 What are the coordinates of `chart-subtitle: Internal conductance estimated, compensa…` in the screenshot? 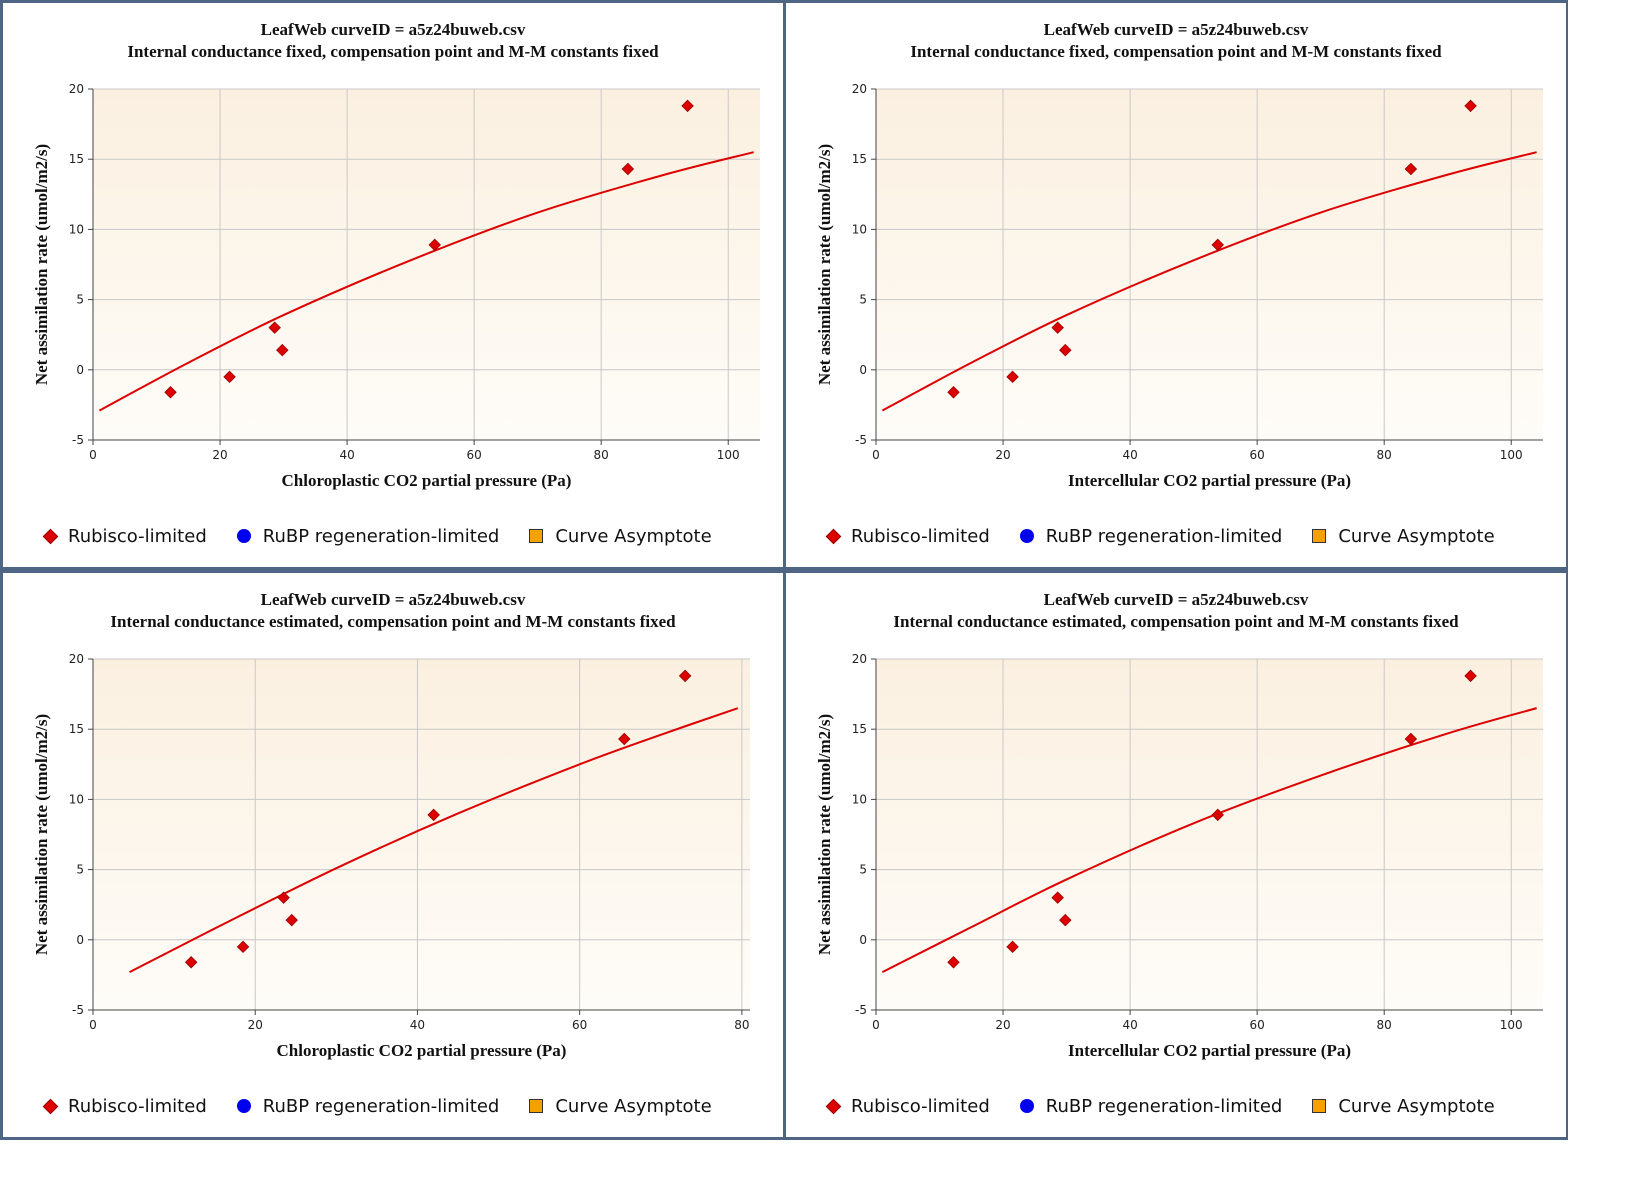 It's located at (393, 621).